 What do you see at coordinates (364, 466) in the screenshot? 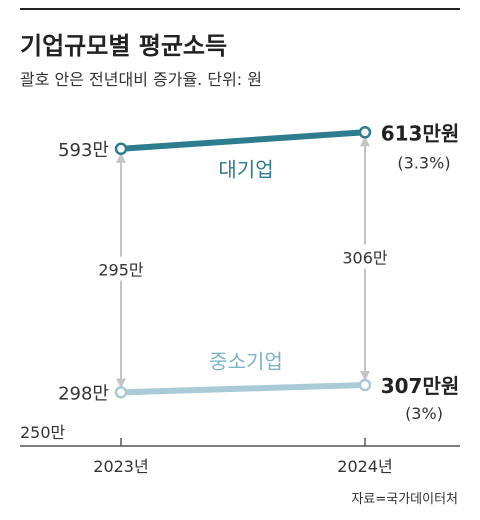
I see `x-tick-label-2024: 2024년` at bounding box center [364, 466].